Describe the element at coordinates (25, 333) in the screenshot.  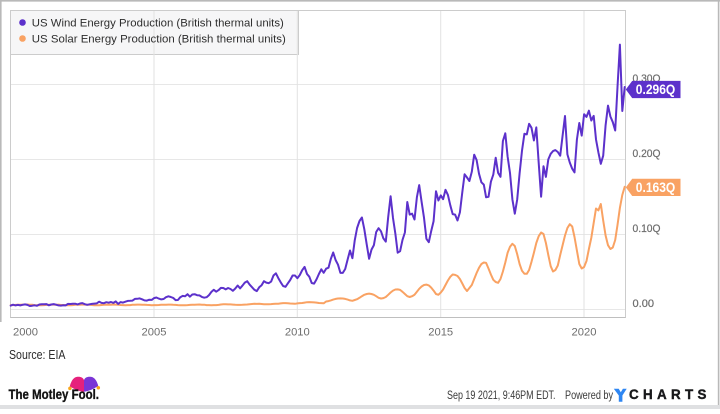
I see `svg-text: 2000` at that location.